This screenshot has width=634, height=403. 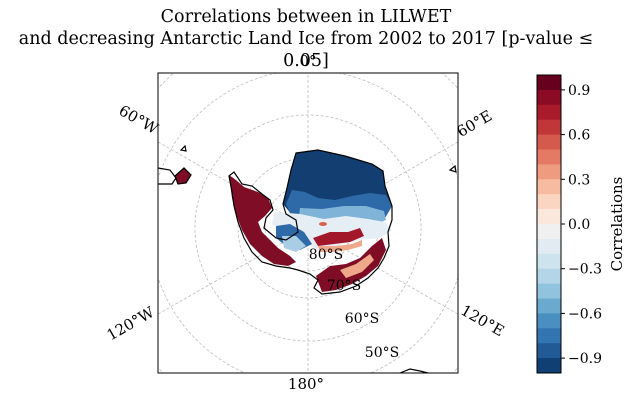 I want to click on lon-label-60w: 60°W, so click(x=139, y=119).